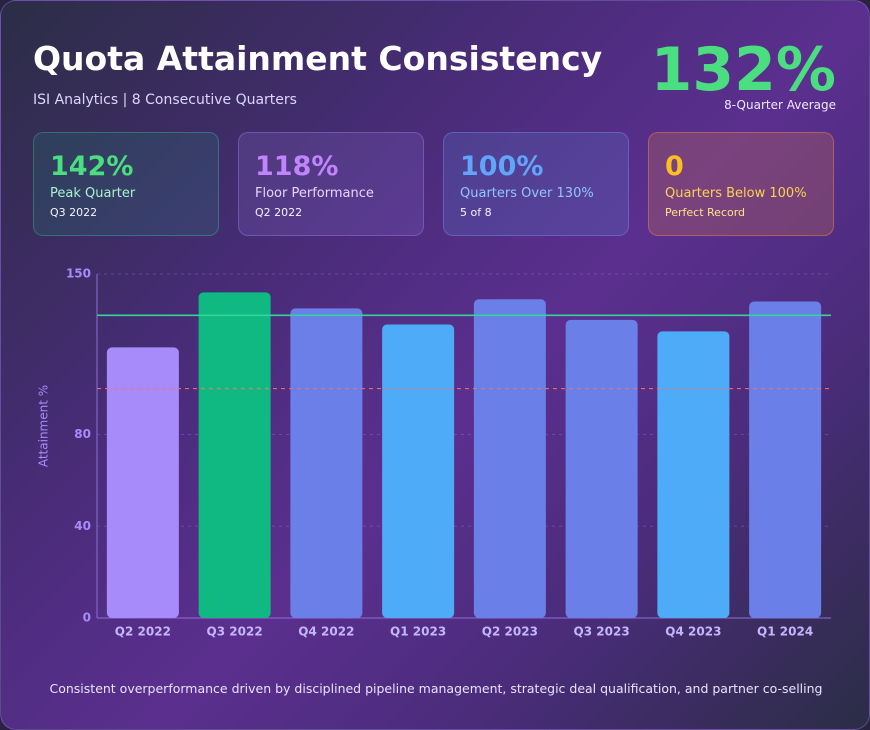  Describe the element at coordinates (780, 105) in the screenshot. I see `headline-label: 8-Quarter Average` at that location.